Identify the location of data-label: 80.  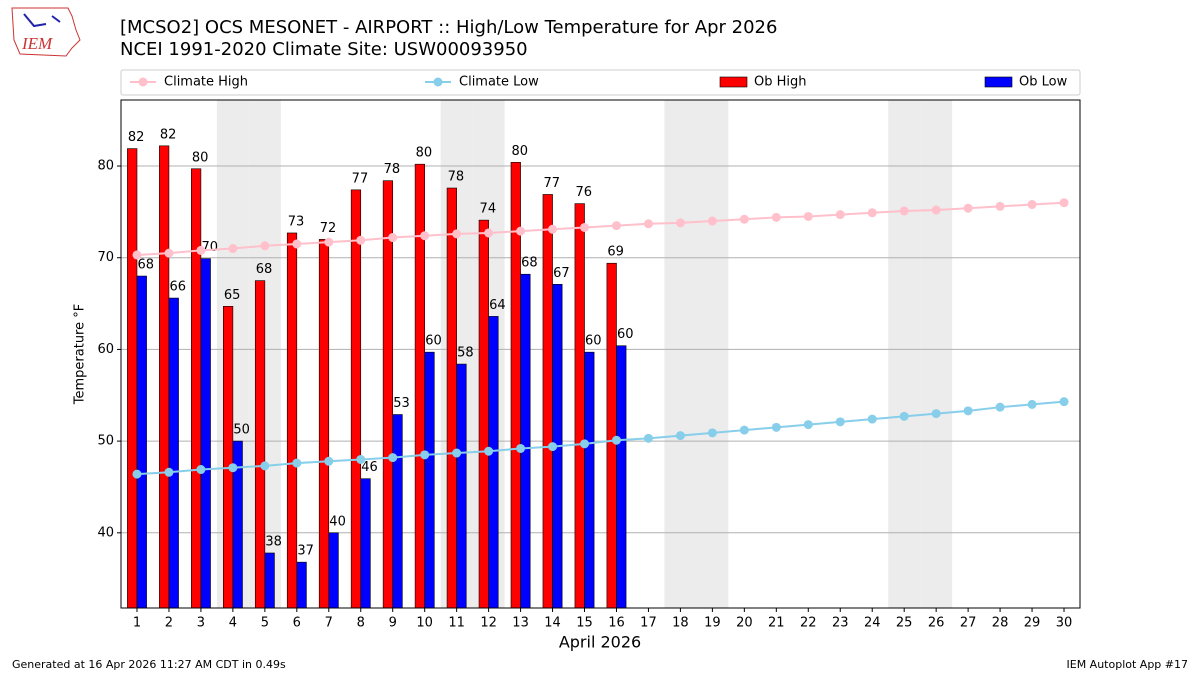
(424, 153).